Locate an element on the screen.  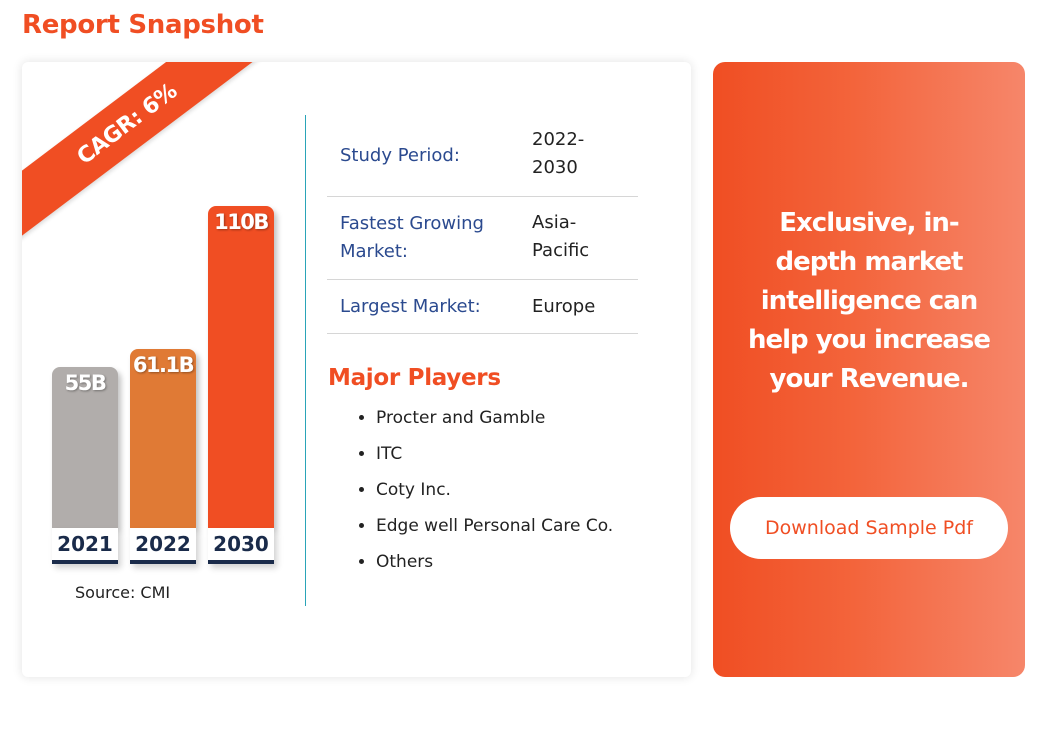
info-value: 2022-2030 is located at coordinates (558, 153).